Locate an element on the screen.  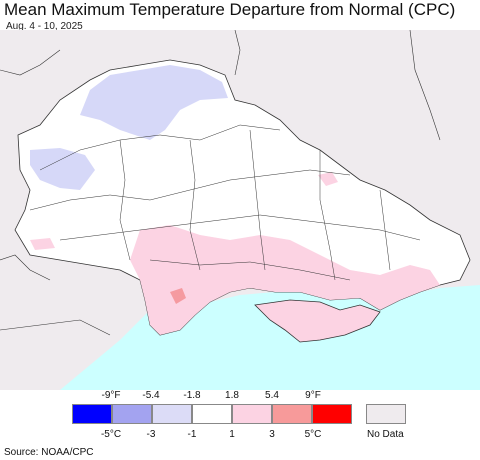
legend-f-label: 5.4 is located at coordinates (272, 395).